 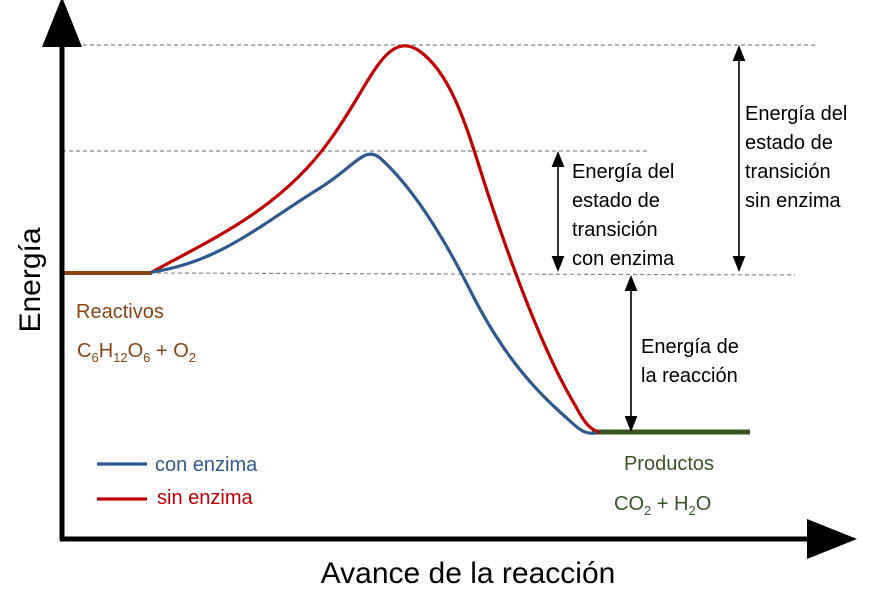 What do you see at coordinates (30, 279) in the screenshot?
I see `y-axis-label: Energía` at bounding box center [30, 279].